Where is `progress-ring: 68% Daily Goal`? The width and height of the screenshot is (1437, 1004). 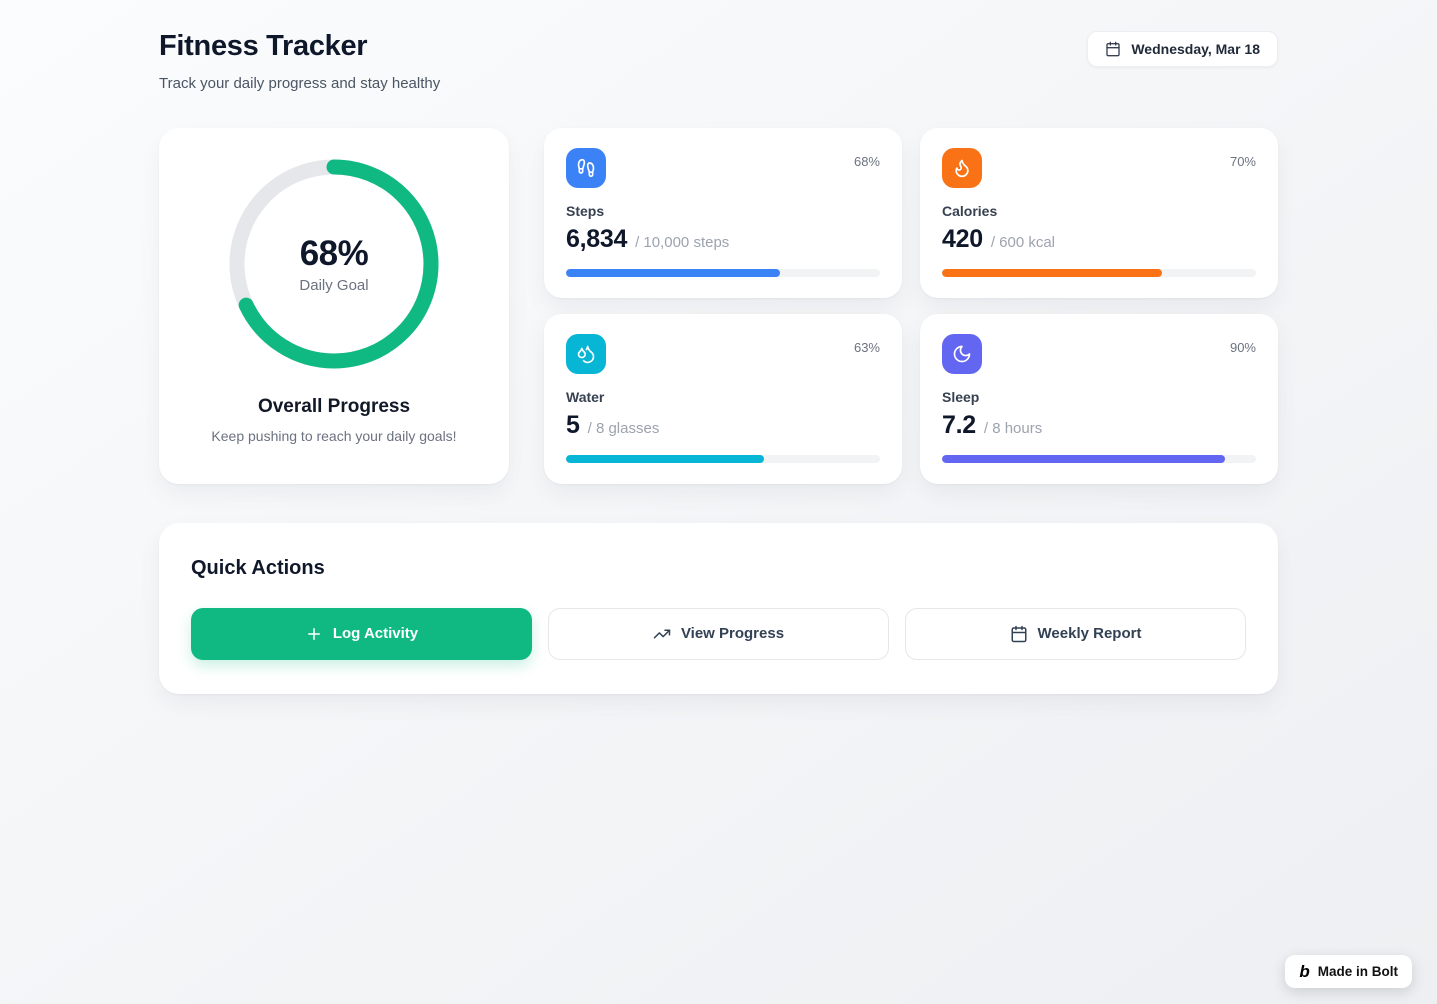
progress-ring: 68% Daily Goal is located at coordinates (334, 264).